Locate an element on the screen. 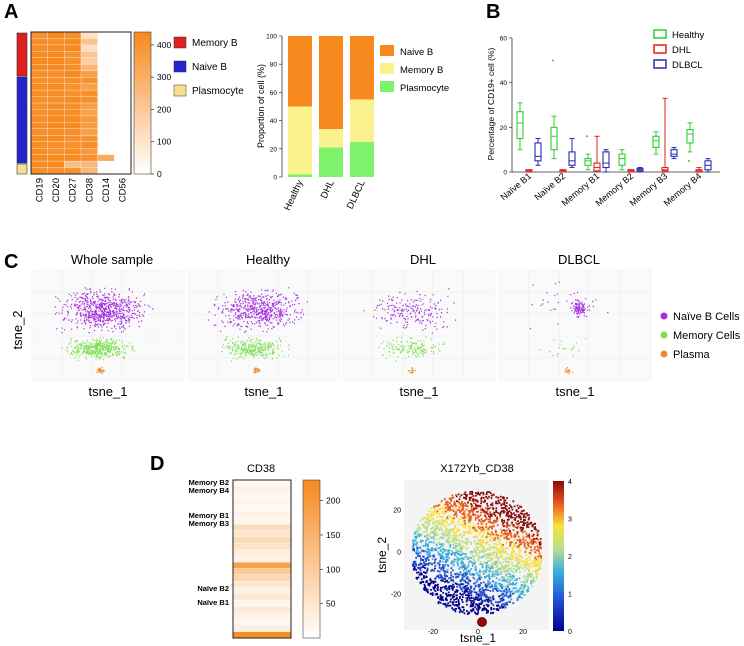 The height and width of the screenshot is (646, 744). bar-y-tick-label: 0 is located at coordinates (275, 178).